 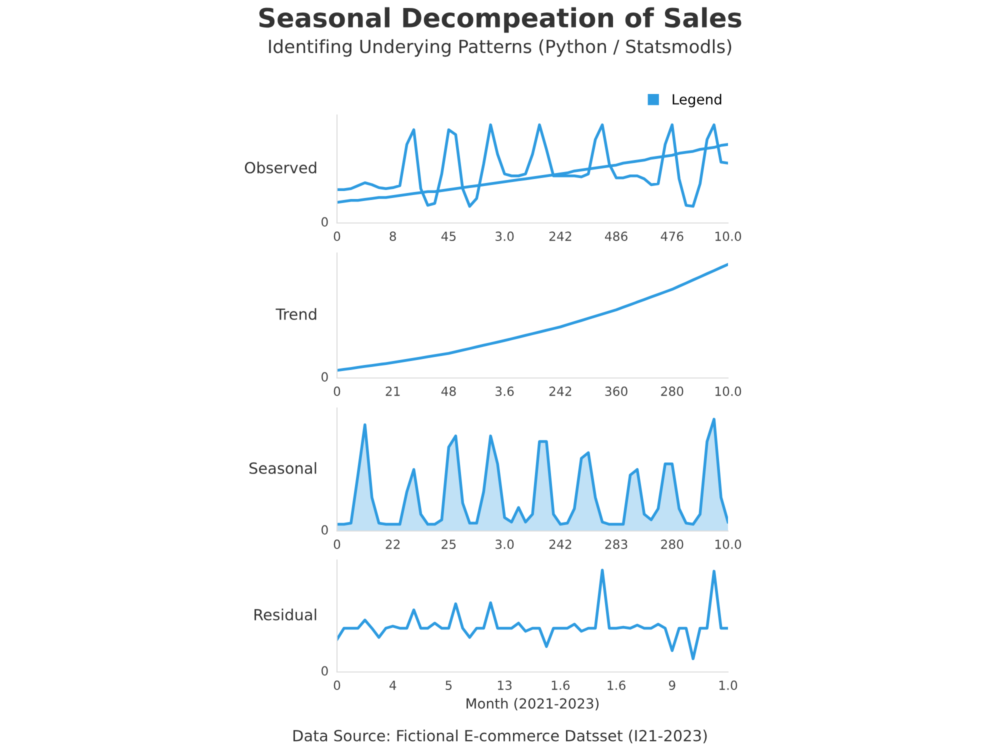 What do you see at coordinates (393, 391) in the screenshot?
I see `x-tick-label: 21` at bounding box center [393, 391].